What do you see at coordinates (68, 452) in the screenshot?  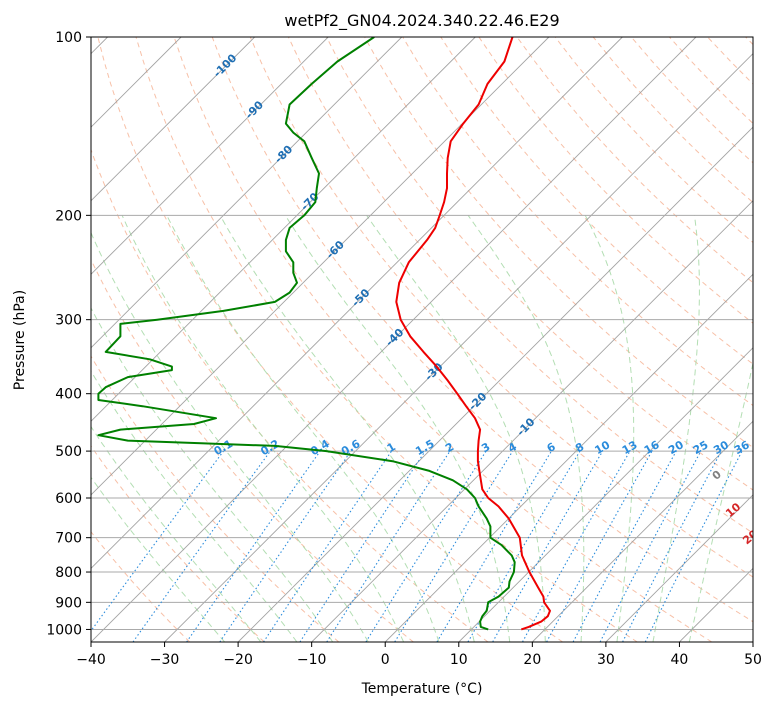 I see `y-tick-label: 500` at bounding box center [68, 452].